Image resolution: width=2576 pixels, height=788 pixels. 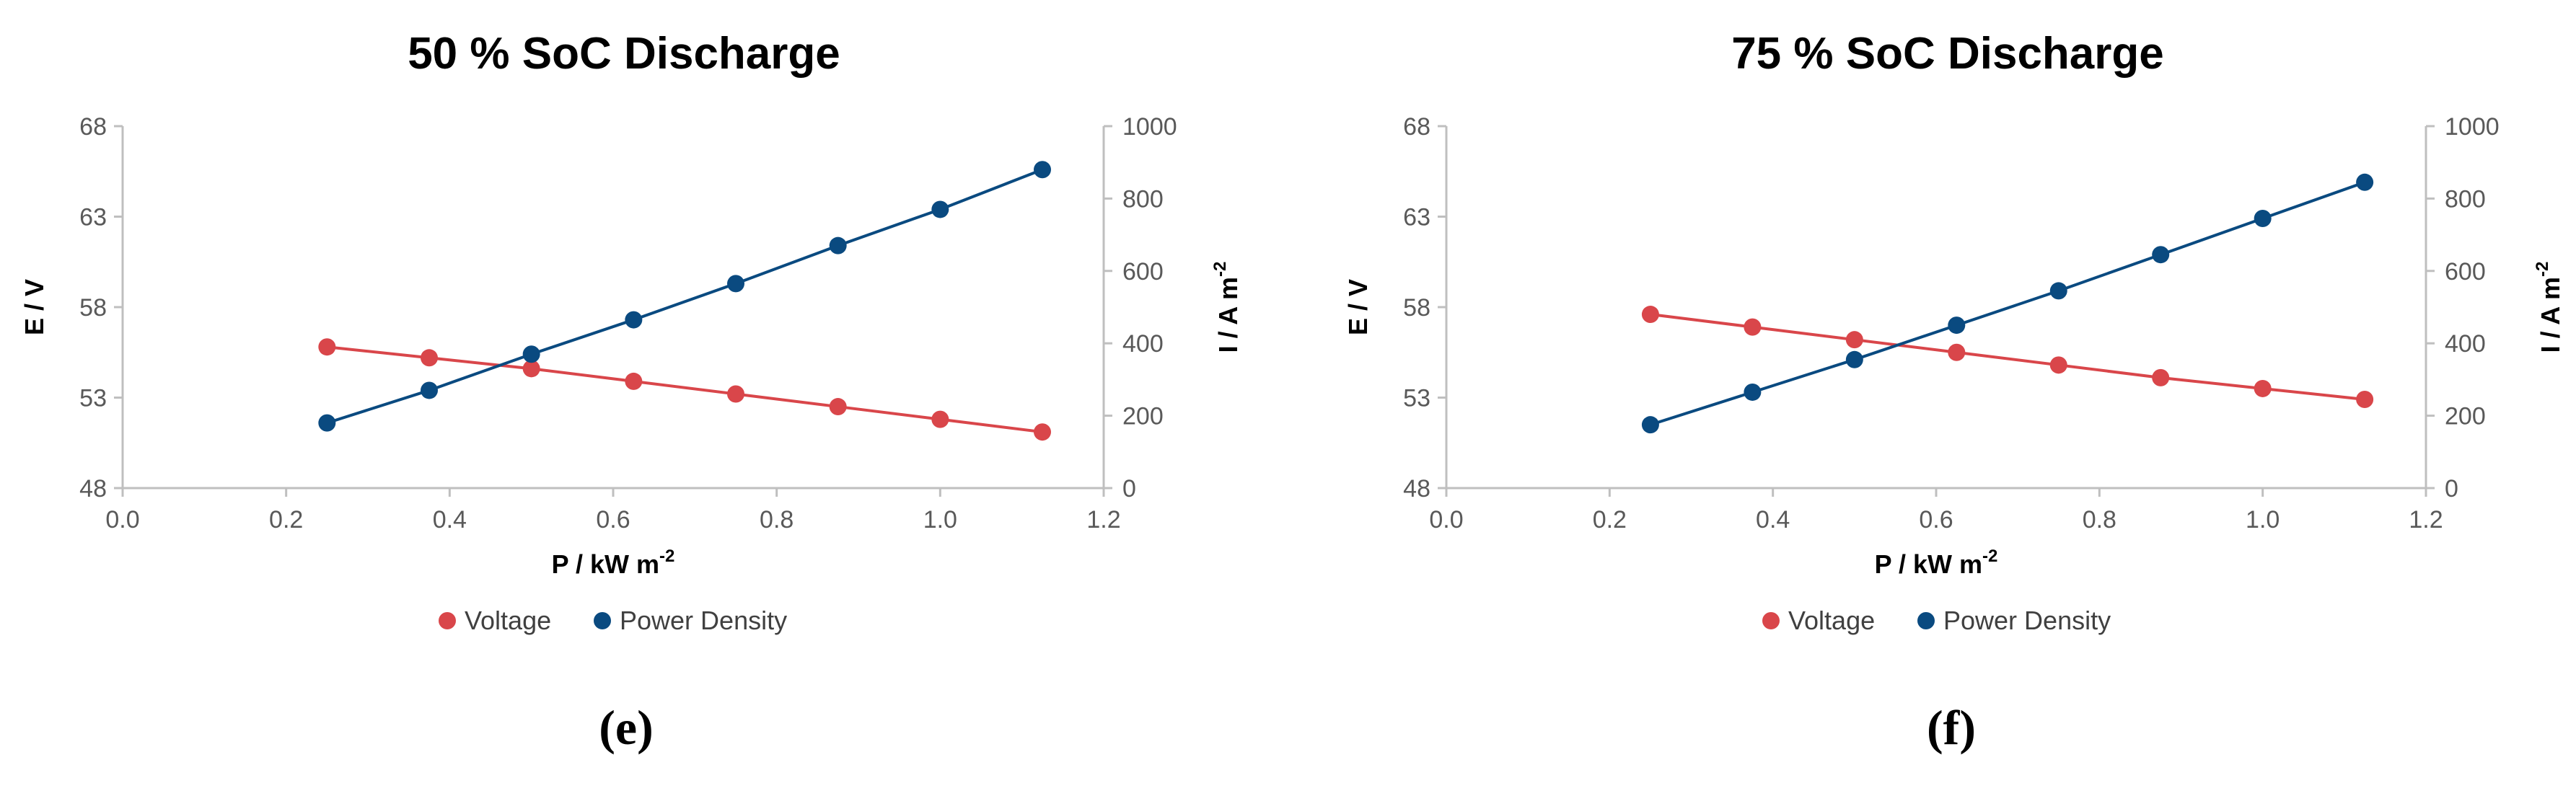 I want to click on panel-label: (f), so click(x=1951, y=727).